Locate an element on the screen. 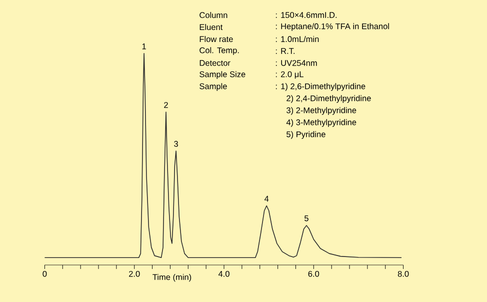  x-tick-label: 6.0 is located at coordinates (314, 273).